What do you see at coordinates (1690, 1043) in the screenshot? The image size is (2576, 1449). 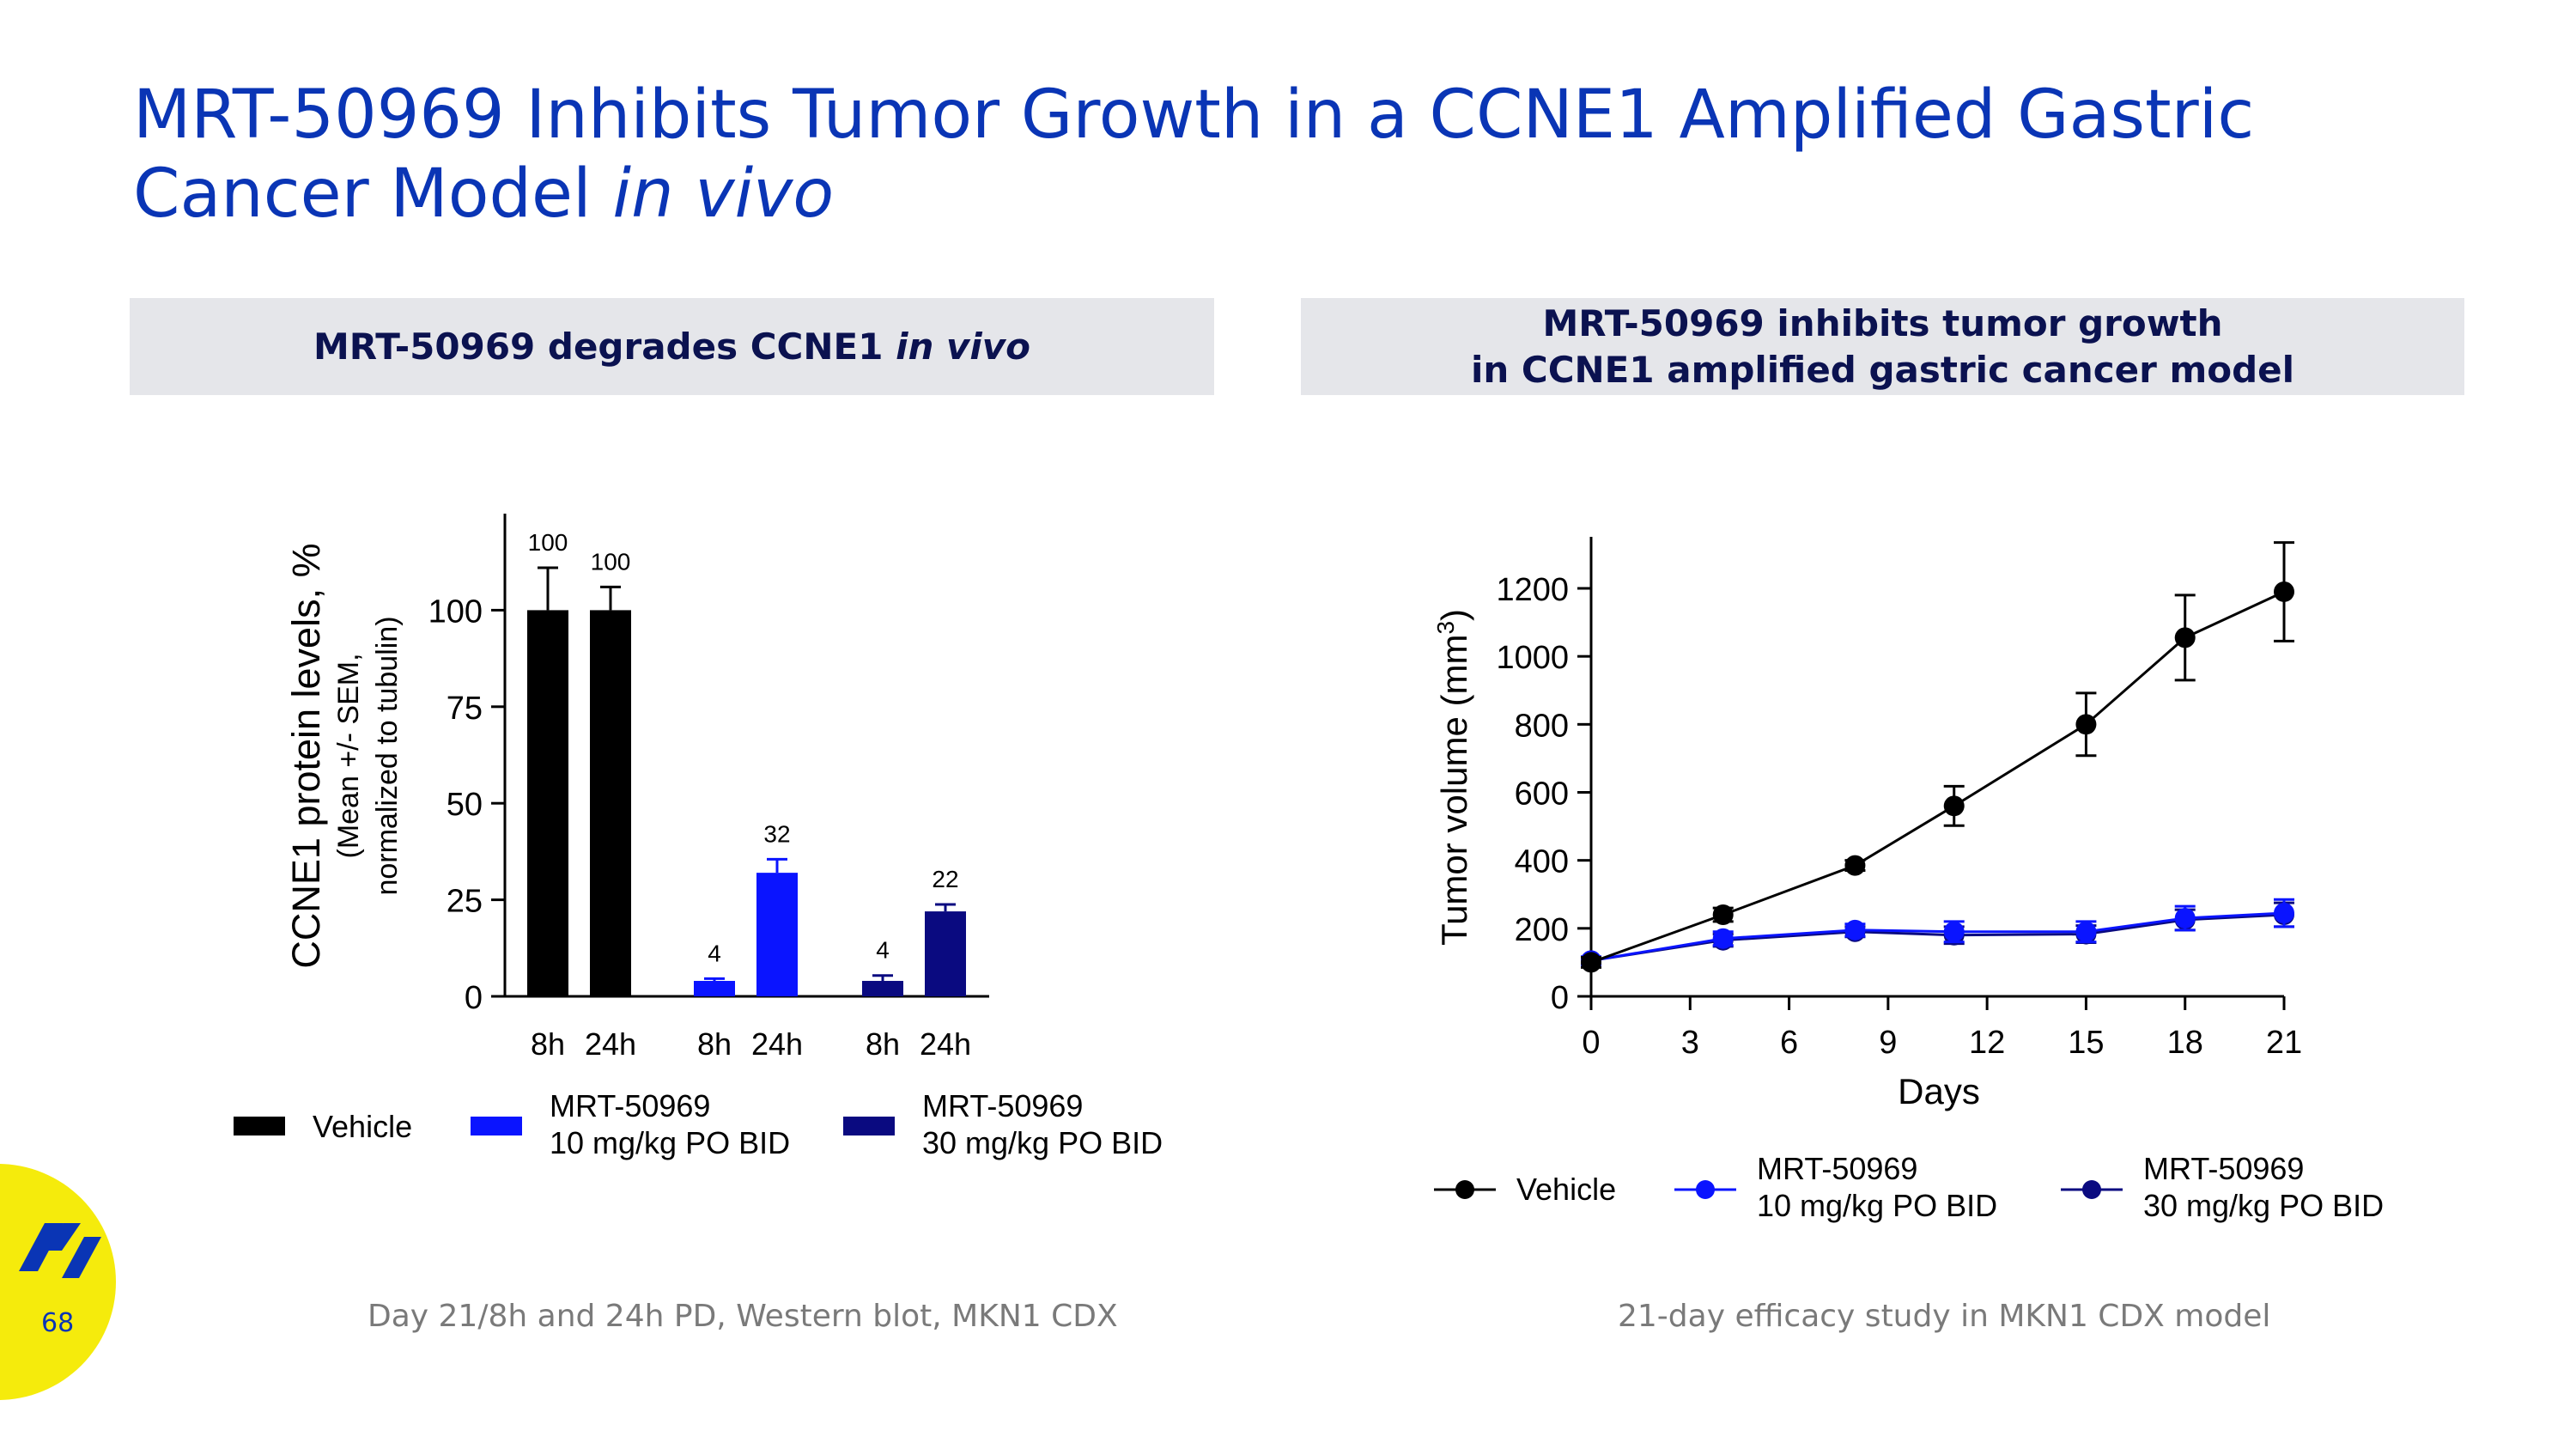 I see `line-x-tick-label: 3` at bounding box center [1690, 1043].